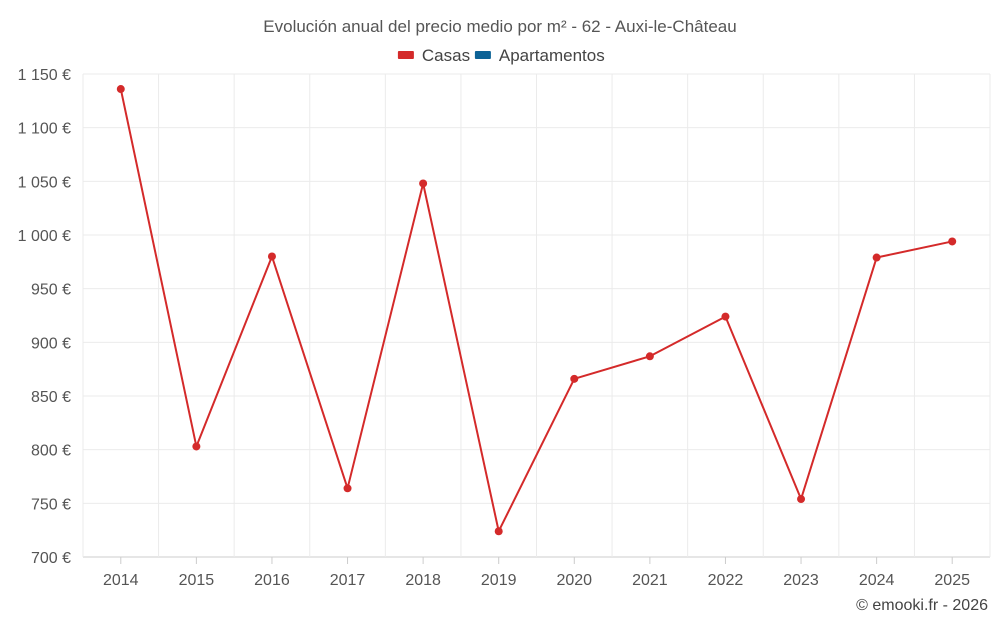 The image size is (1000, 625). What do you see at coordinates (348, 580) in the screenshot?
I see `x-tick-label: 2017` at bounding box center [348, 580].